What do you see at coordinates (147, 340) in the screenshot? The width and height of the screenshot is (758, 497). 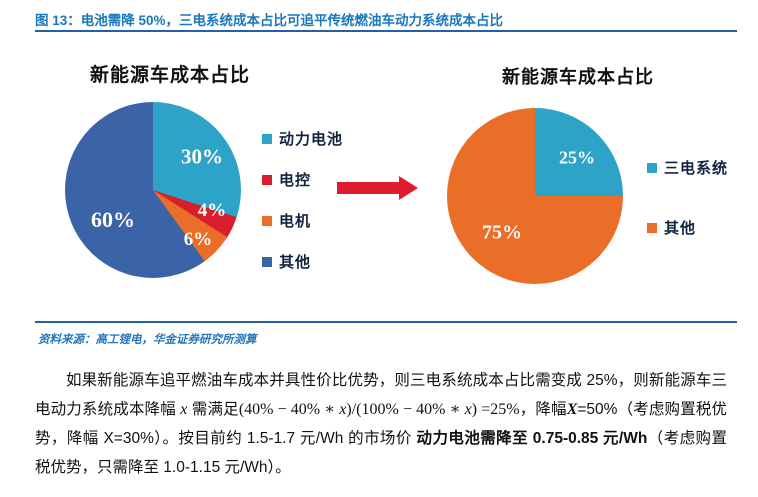 I see `data-source-note: 资料来源：高工锂电，华金证券研究所测算` at bounding box center [147, 340].